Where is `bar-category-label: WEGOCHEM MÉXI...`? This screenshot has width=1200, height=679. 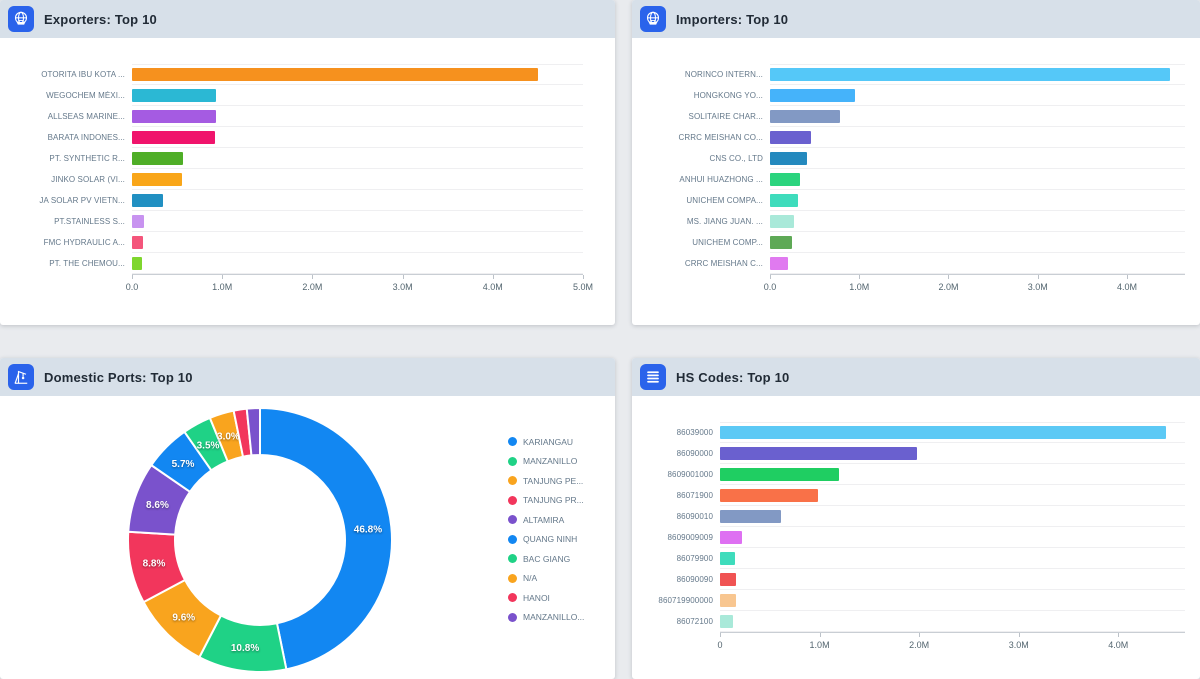 bar-category-label: WEGOCHEM MÉXI... is located at coordinates (85, 95).